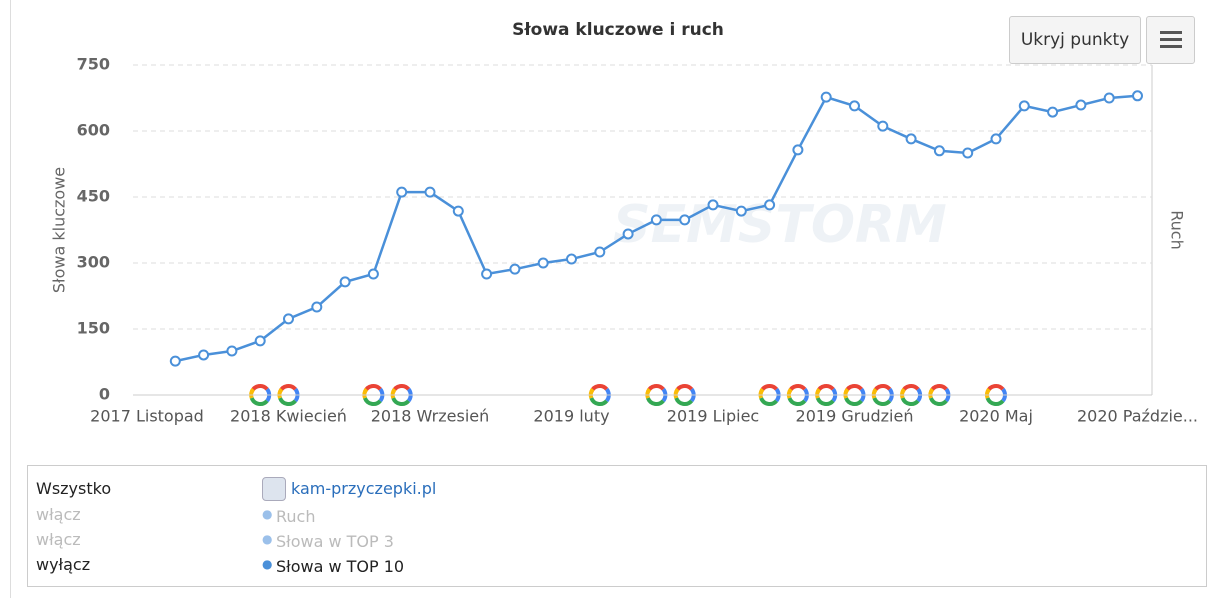 Image resolution: width=1211 pixels, height=598 pixels. I want to click on legend-item: Słowa w TOP 3, so click(335, 541).